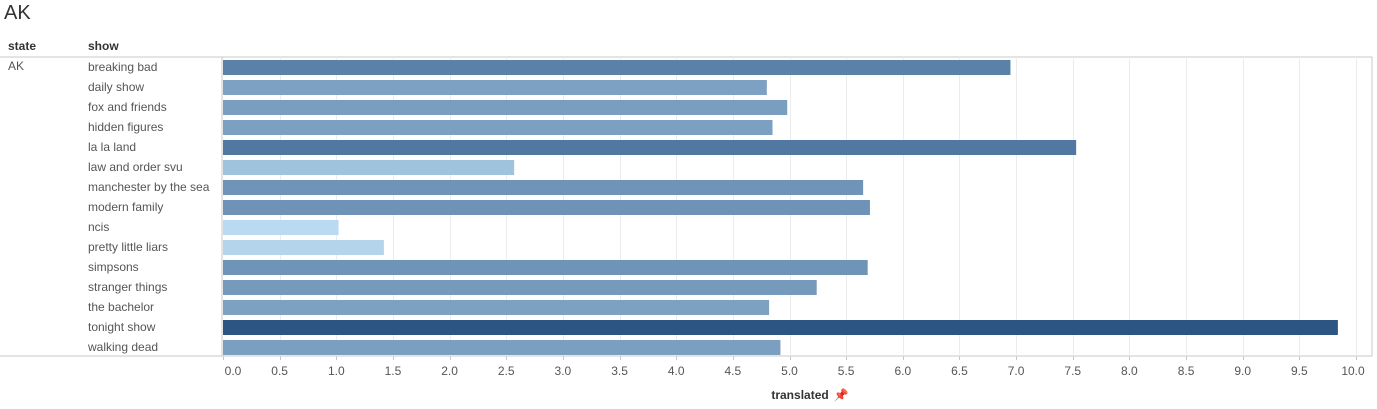 This screenshot has width=1377, height=409. I want to click on x-axis-label: translated, so click(800, 395).